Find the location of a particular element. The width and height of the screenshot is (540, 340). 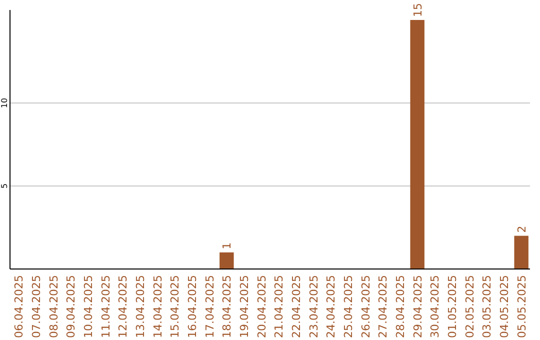

x-tick-label: 28.04.2025 is located at coordinates (400, 306).